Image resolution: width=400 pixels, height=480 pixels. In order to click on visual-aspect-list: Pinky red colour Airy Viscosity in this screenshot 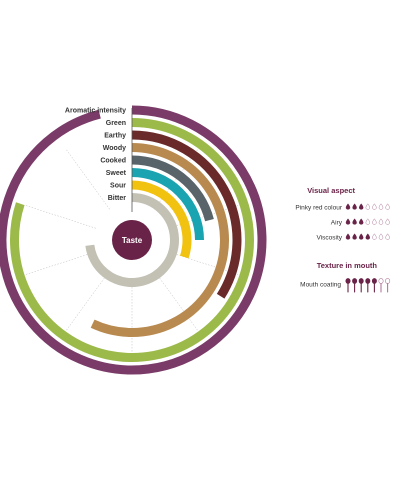, I will do `click(342, 222)`.